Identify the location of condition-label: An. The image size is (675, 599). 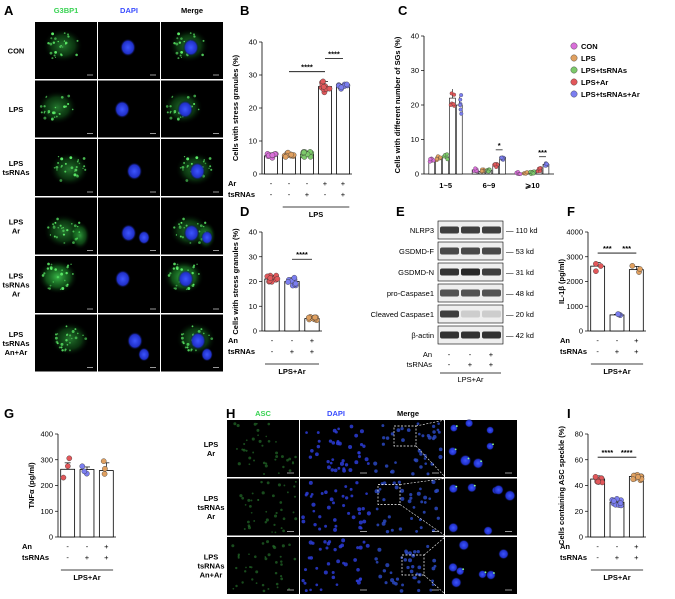
(27, 546).